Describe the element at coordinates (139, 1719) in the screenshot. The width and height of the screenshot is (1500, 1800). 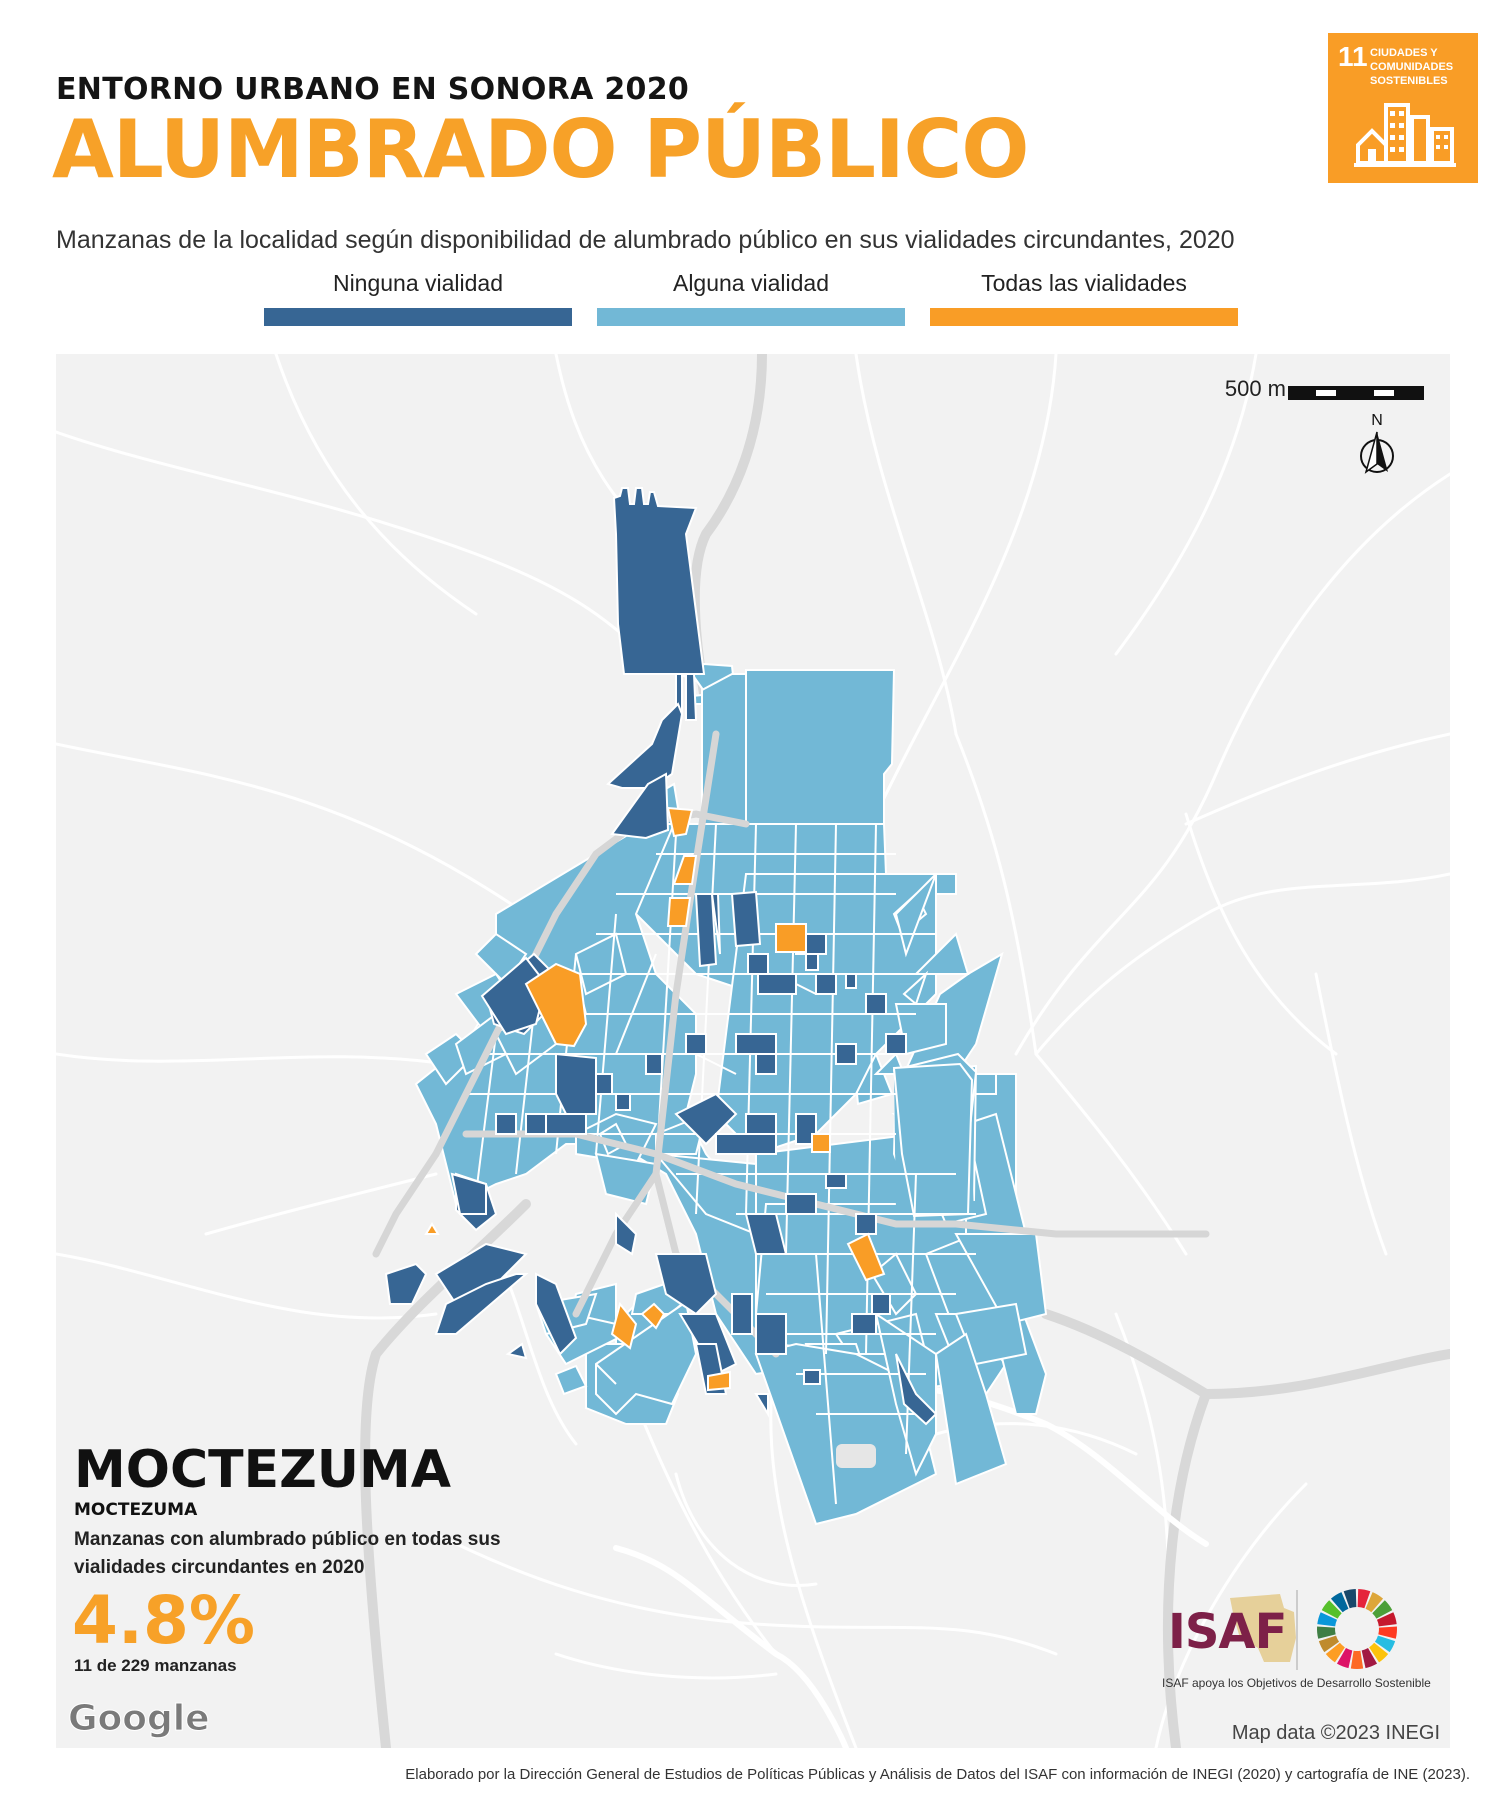
I see `google-logo: Google` at that location.